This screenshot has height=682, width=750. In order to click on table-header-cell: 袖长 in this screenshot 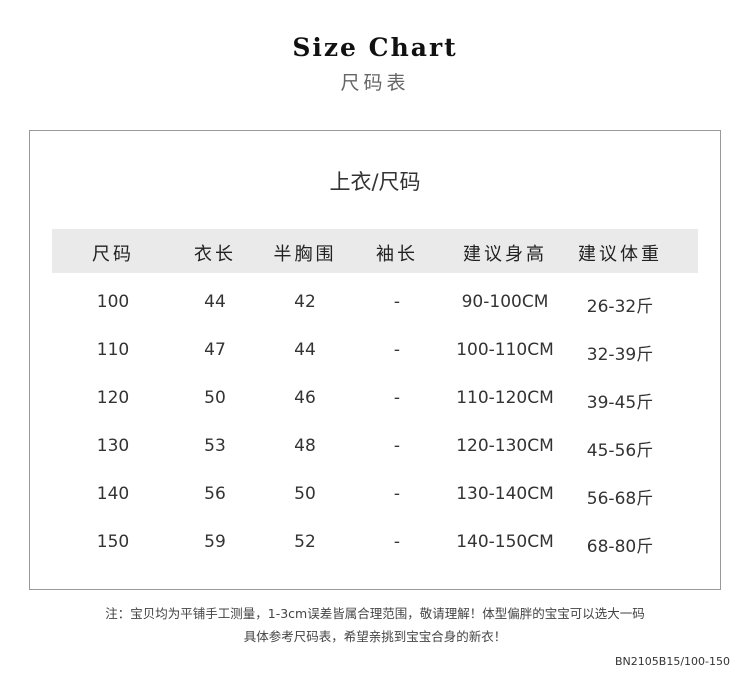, I will do `click(397, 254)`.